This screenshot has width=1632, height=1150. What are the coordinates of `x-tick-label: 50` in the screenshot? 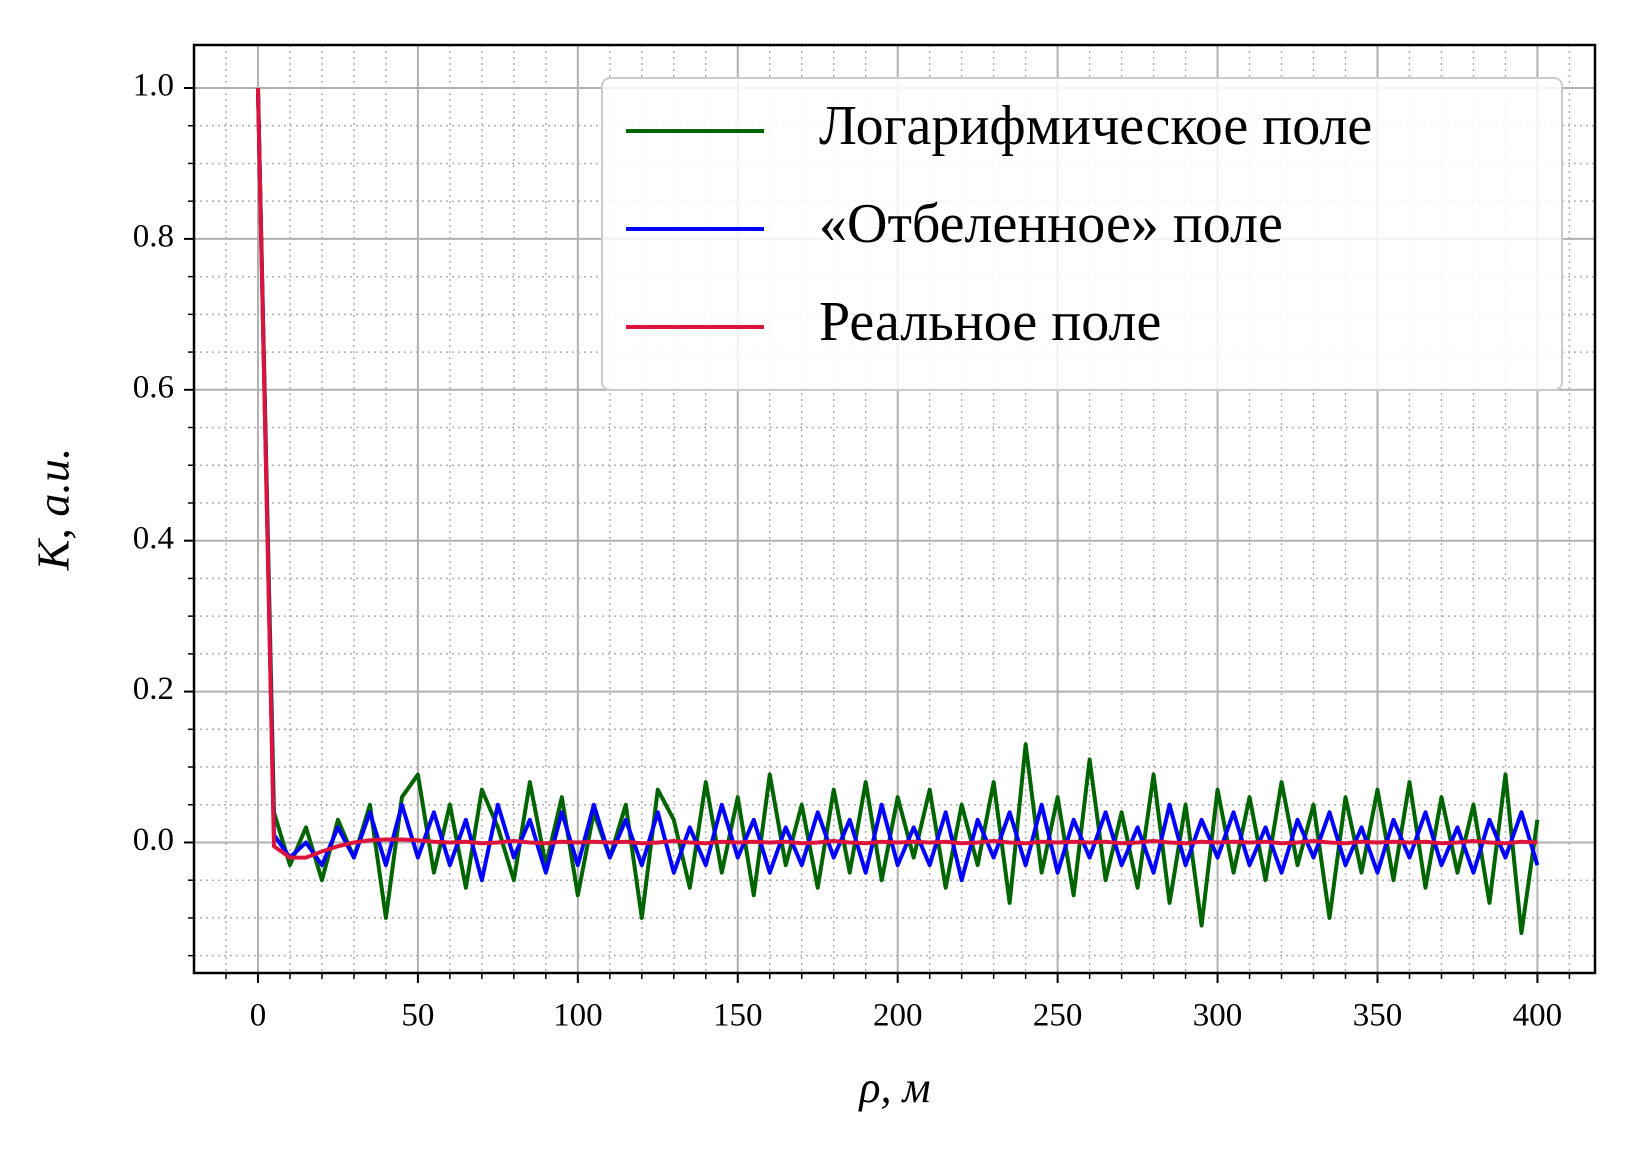 It's located at (417, 1016).